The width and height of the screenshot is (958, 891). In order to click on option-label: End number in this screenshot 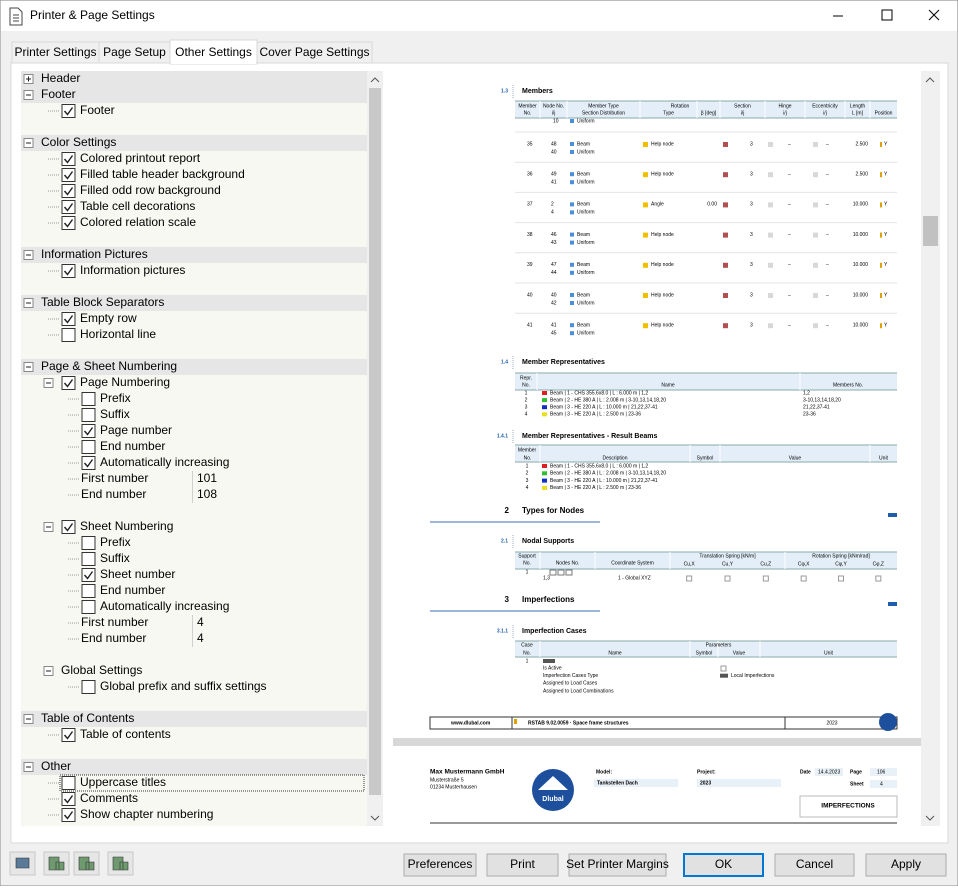, I will do `click(132, 446)`.